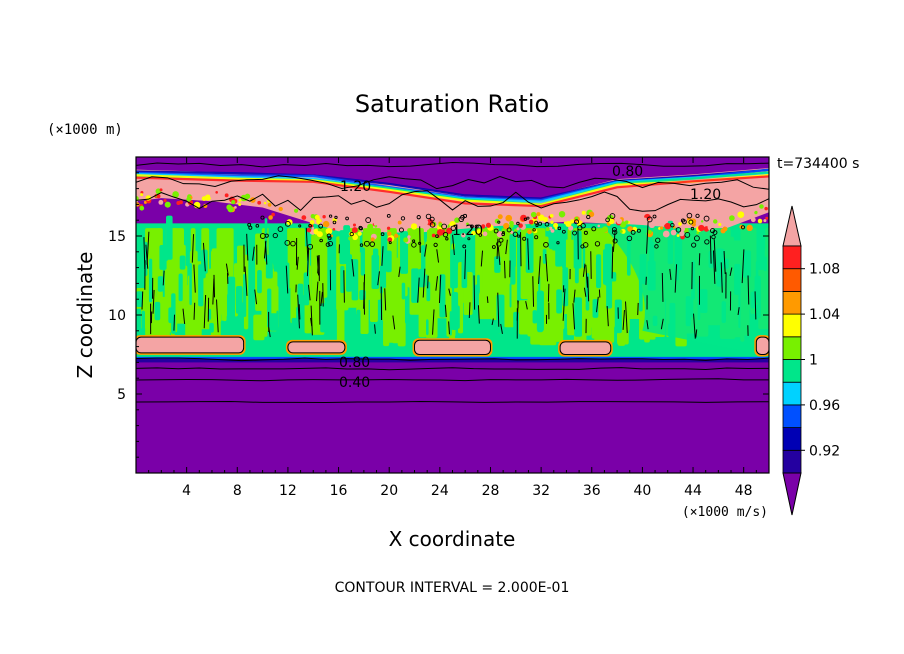 This screenshot has height=654, width=904. I want to click on colorbar-label: 0.96, so click(824, 406).